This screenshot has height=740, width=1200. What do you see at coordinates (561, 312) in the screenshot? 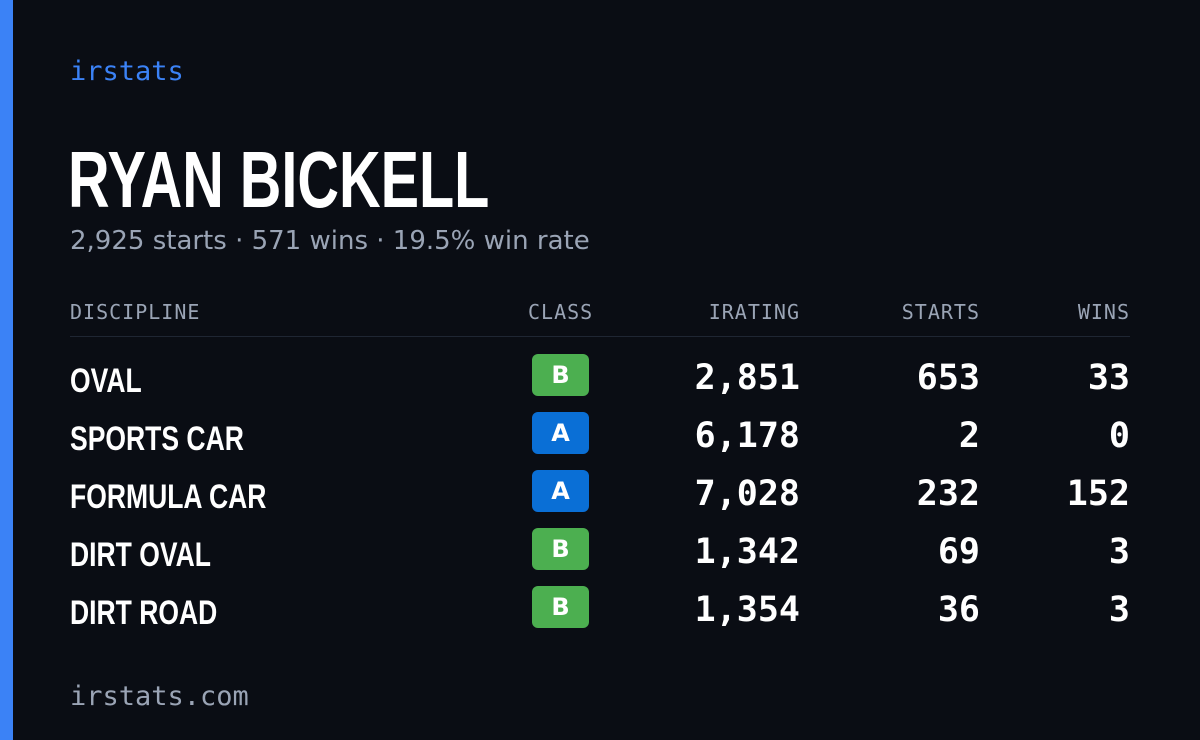
I see `header-class: CLASS` at bounding box center [561, 312].